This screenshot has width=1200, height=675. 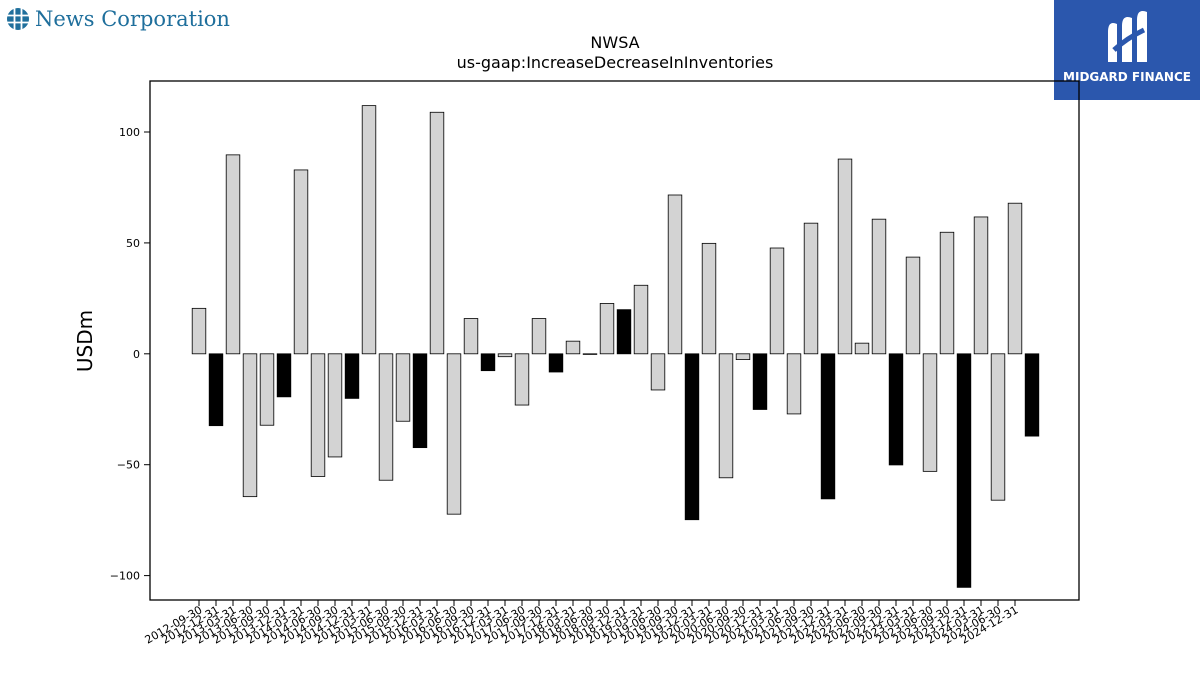 What do you see at coordinates (129, 132) in the screenshot?
I see `y-tick-label: 100` at bounding box center [129, 132].